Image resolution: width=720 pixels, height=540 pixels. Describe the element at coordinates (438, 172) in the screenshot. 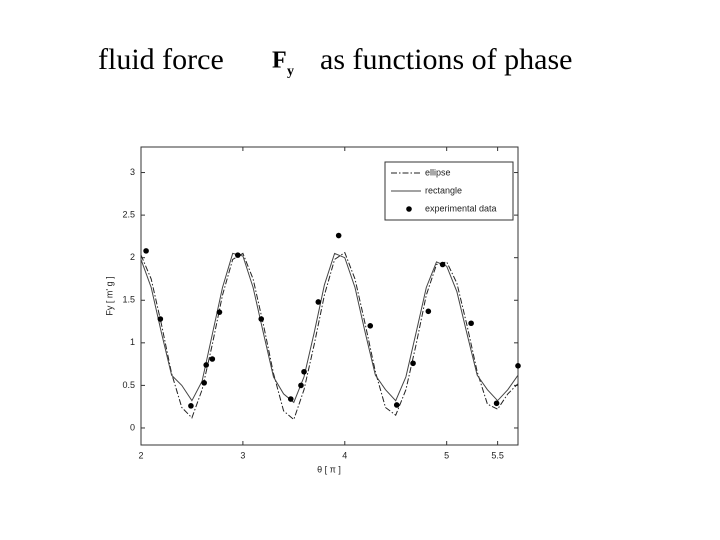

I see `legend-label: ellipse` at that location.